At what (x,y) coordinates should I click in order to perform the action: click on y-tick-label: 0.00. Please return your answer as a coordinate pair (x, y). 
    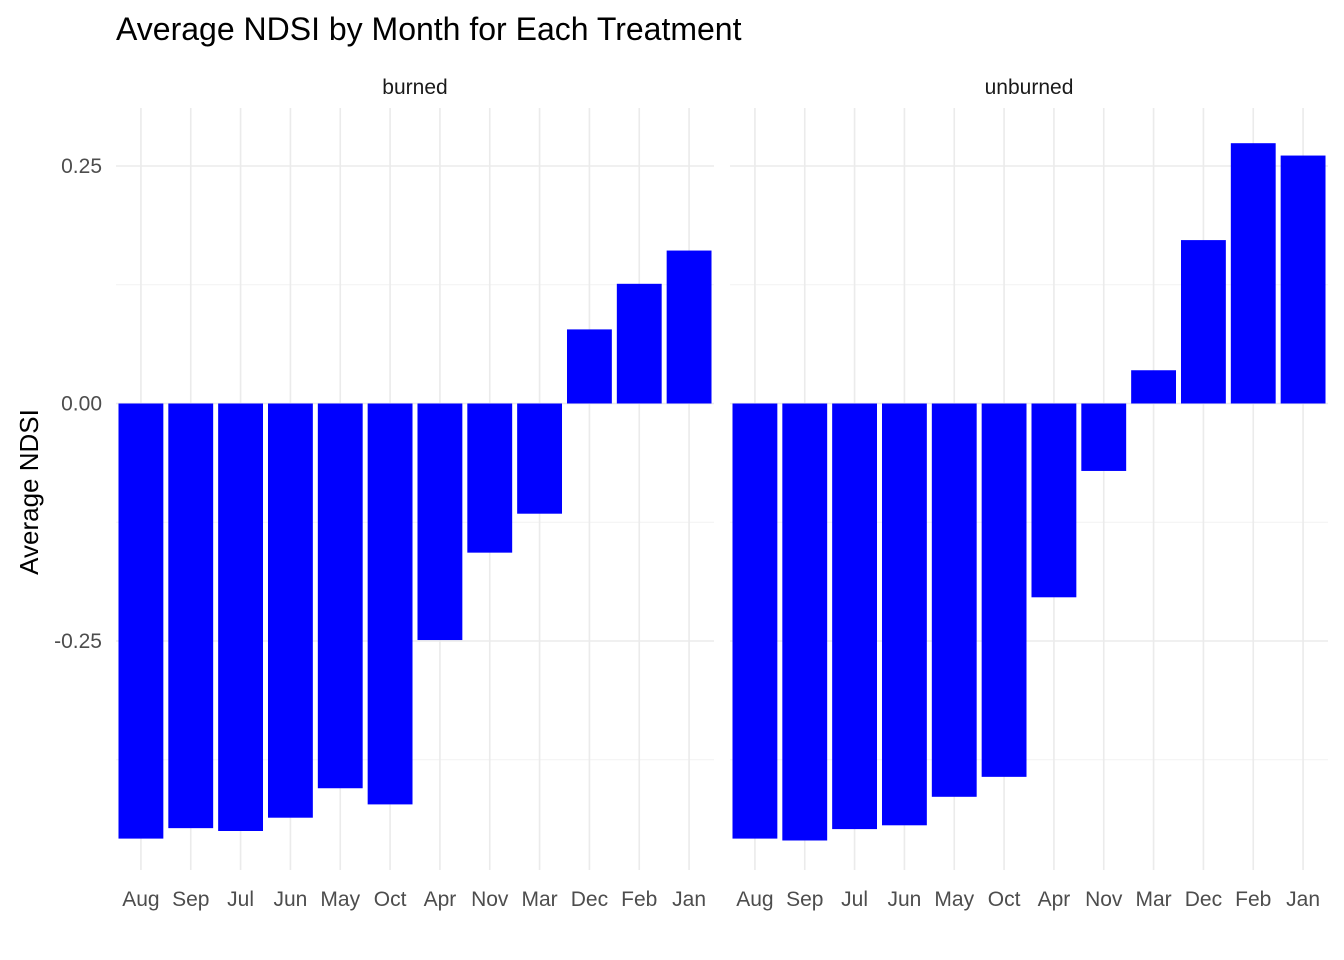
    Looking at the image, I should click on (81, 404).